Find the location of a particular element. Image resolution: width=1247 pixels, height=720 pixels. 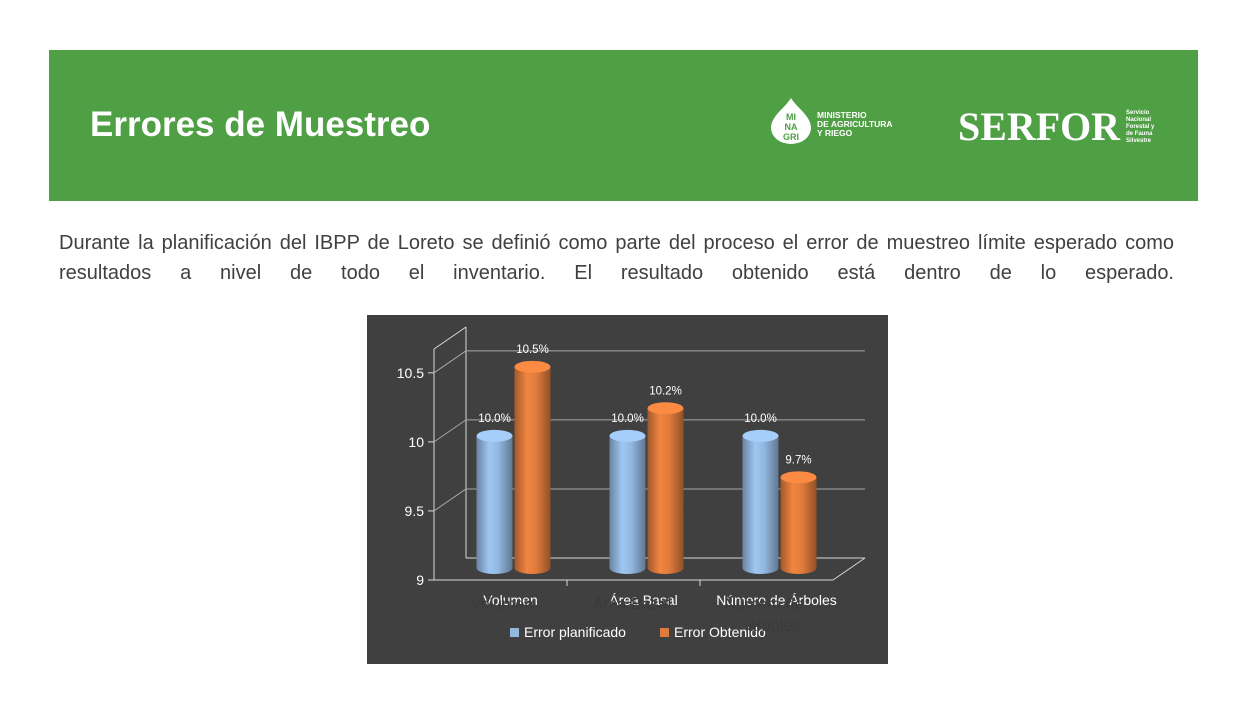

minagri-mark-1: MI is located at coordinates (791, 117).